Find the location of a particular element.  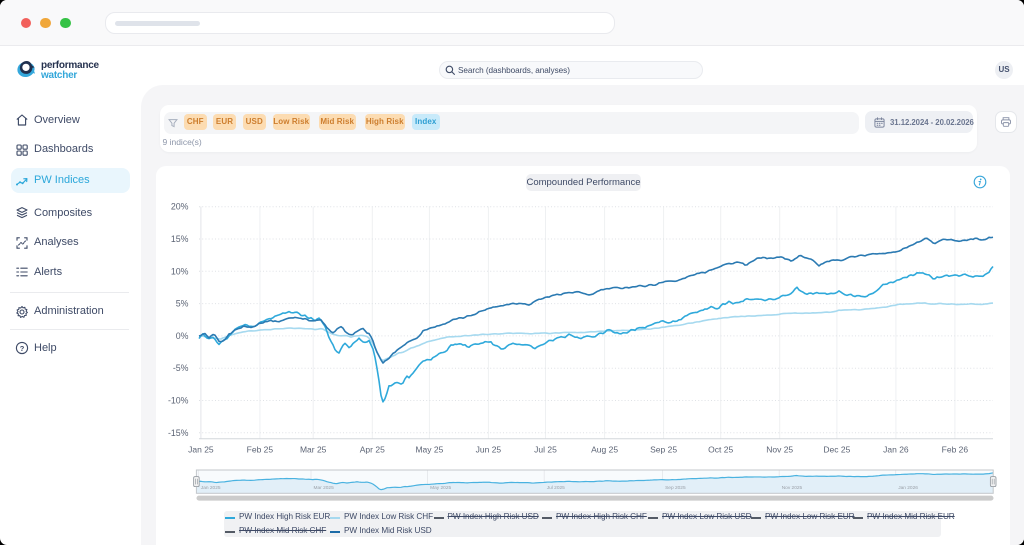

svg-text: Jan 25 is located at coordinates (201, 450).